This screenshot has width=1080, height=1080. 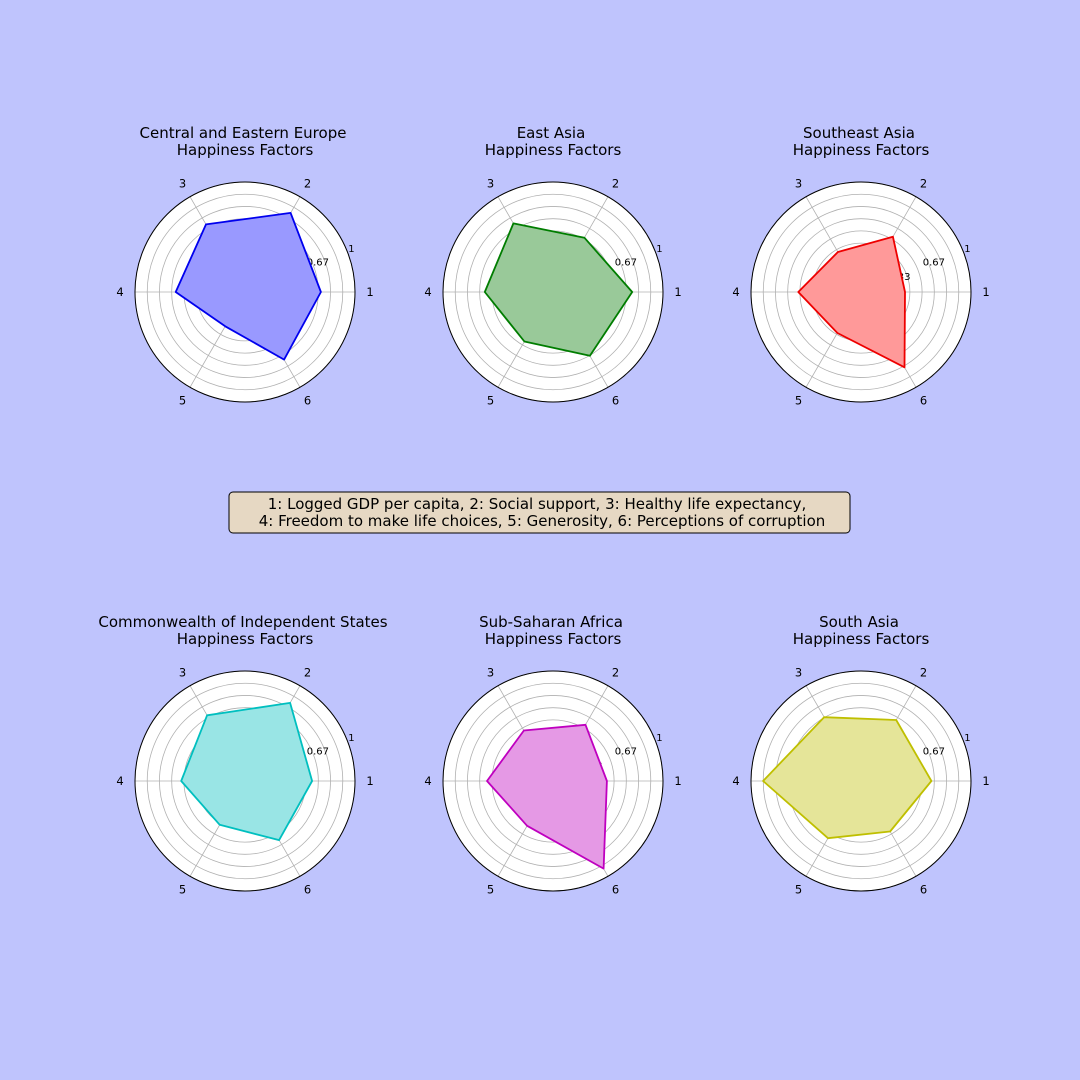 I want to click on legend-box-background, so click(x=539, y=512).